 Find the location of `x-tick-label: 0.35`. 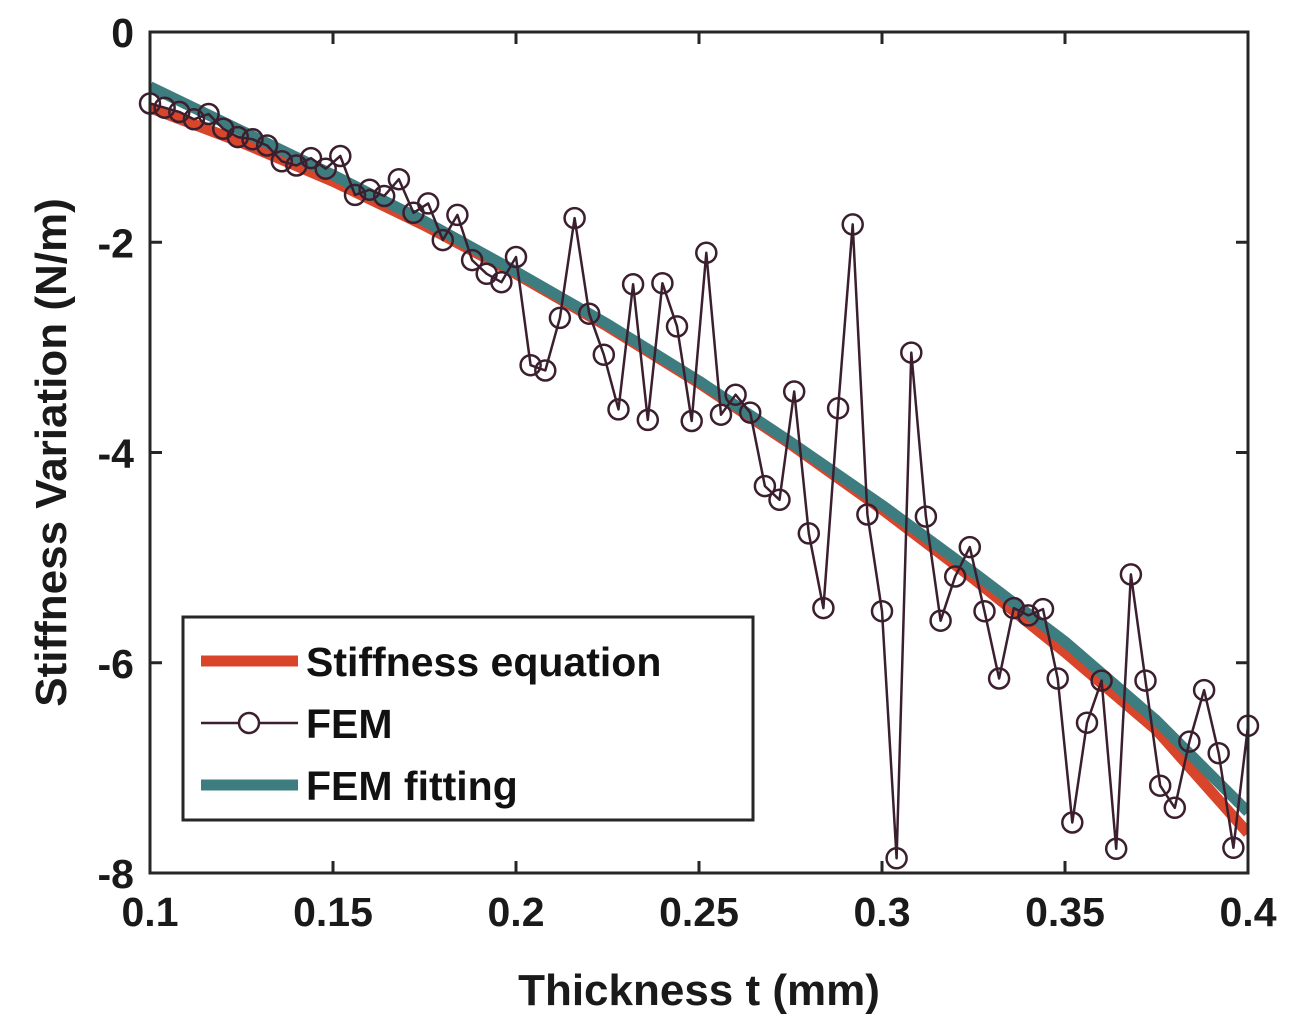

x-tick-label: 0.35 is located at coordinates (1065, 912).